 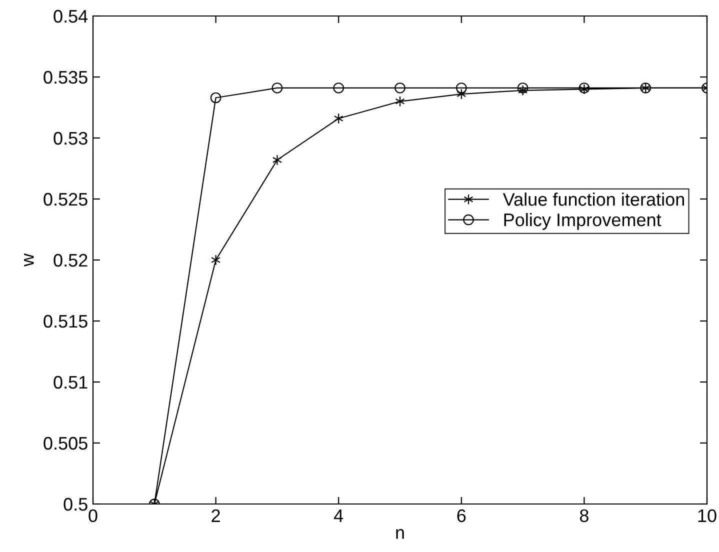 I want to click on y-tick-label: 0.515, so click(x=66, y=321).